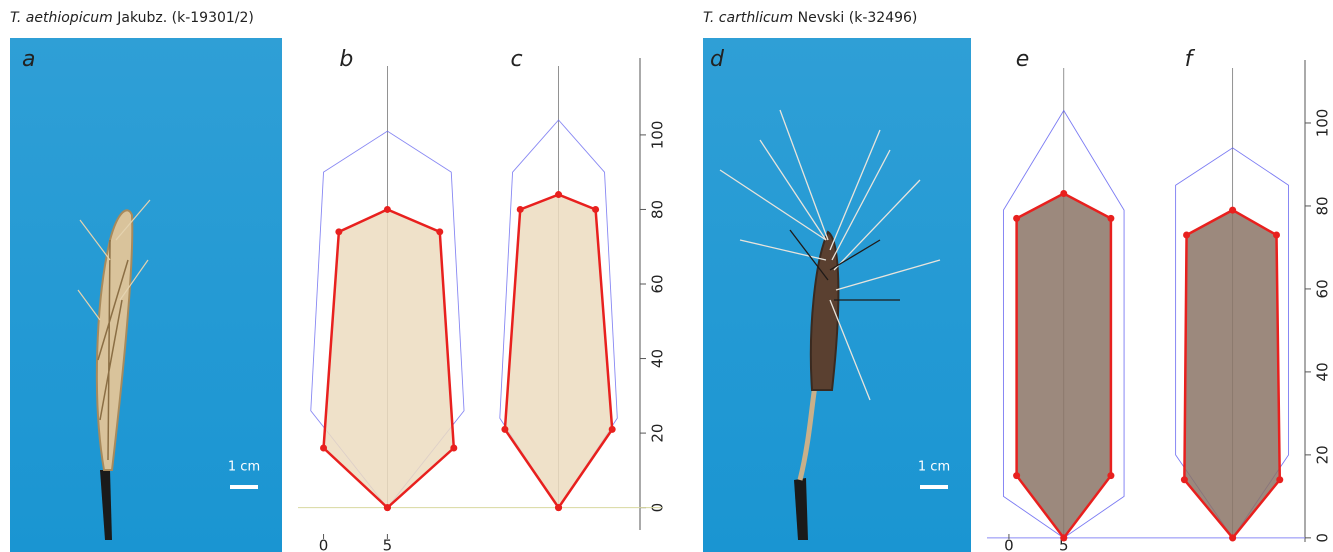 This screenshot has width=1333, height=552. Describe the element at coordinates (717, 59) in the screenshot. I see `panel-letter: d` at that location.